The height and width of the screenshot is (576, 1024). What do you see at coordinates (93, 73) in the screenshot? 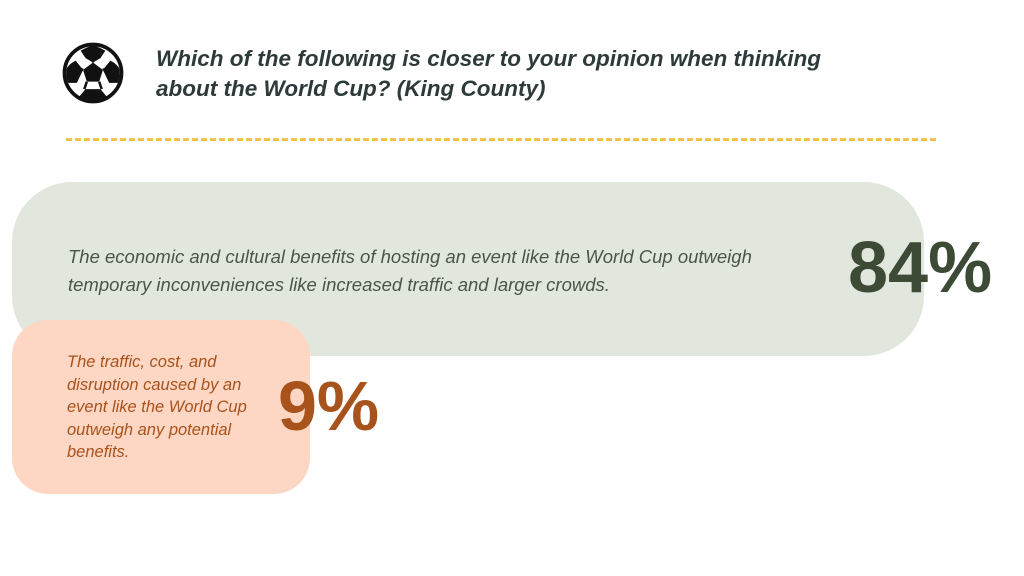
I see `soccer-ball-icon` at bounding box center [93, 73].